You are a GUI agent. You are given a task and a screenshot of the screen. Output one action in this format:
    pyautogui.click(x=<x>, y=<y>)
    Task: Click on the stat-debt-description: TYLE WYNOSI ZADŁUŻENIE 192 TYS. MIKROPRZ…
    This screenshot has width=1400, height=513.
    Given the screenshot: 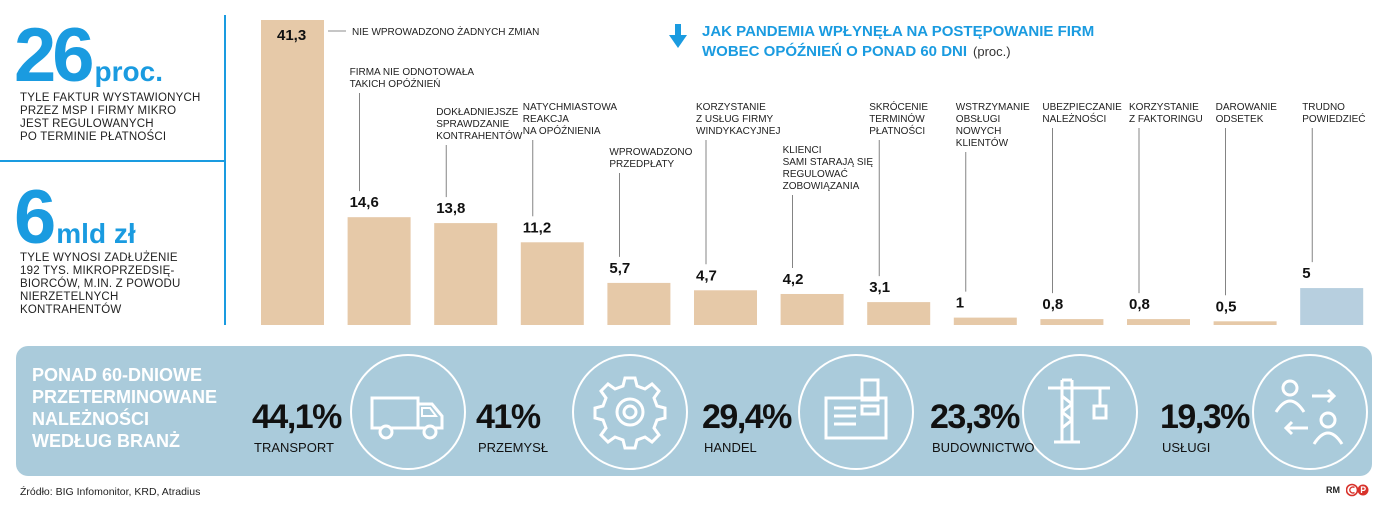 What is the action you would take?
    pyautogui.click(x=100, y=284)
    